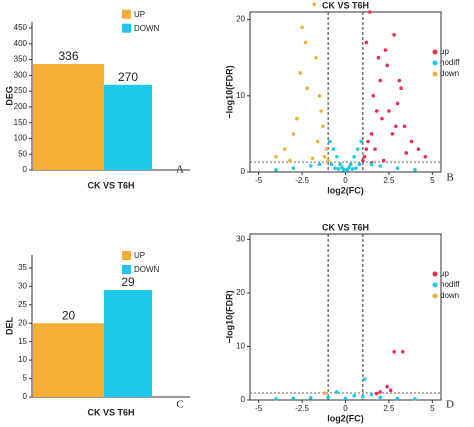 Image resolution: width=474 pixels, height=427 pixels. What do you see at coordinates (21, 59) in the screenshot?
I see `y-tick-label: 350` at bounding box center [21, 59].